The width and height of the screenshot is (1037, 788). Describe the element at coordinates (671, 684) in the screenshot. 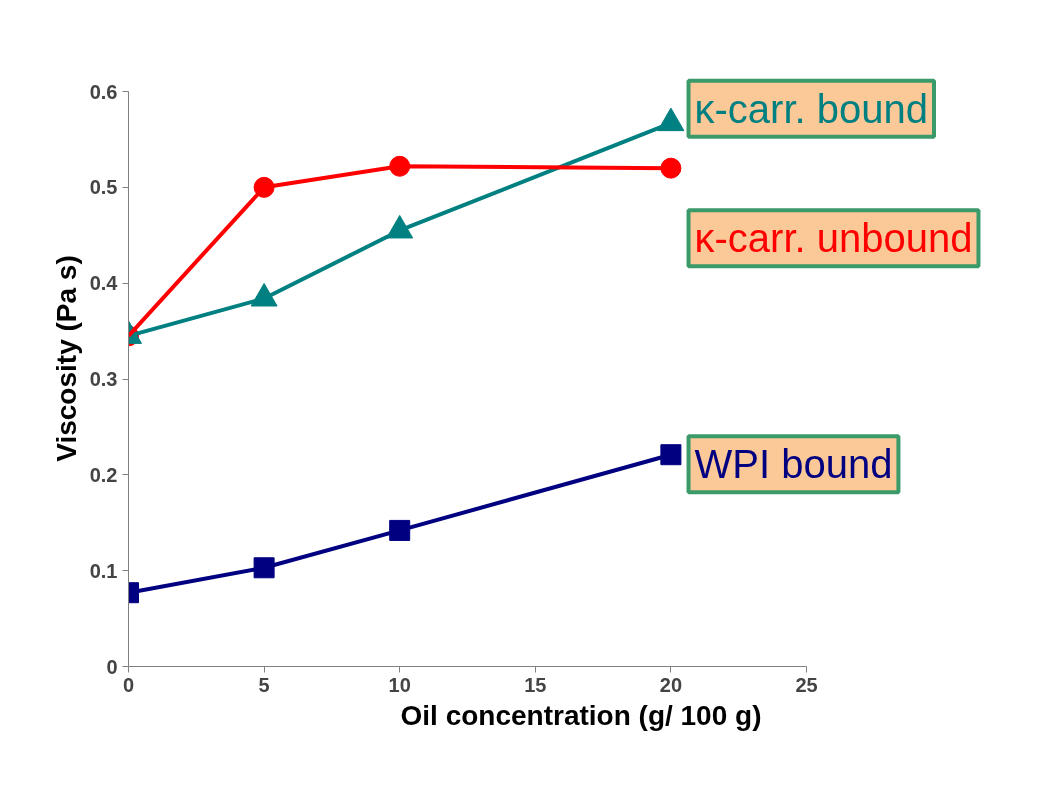

I see `x-tick-label: 20` at that location.